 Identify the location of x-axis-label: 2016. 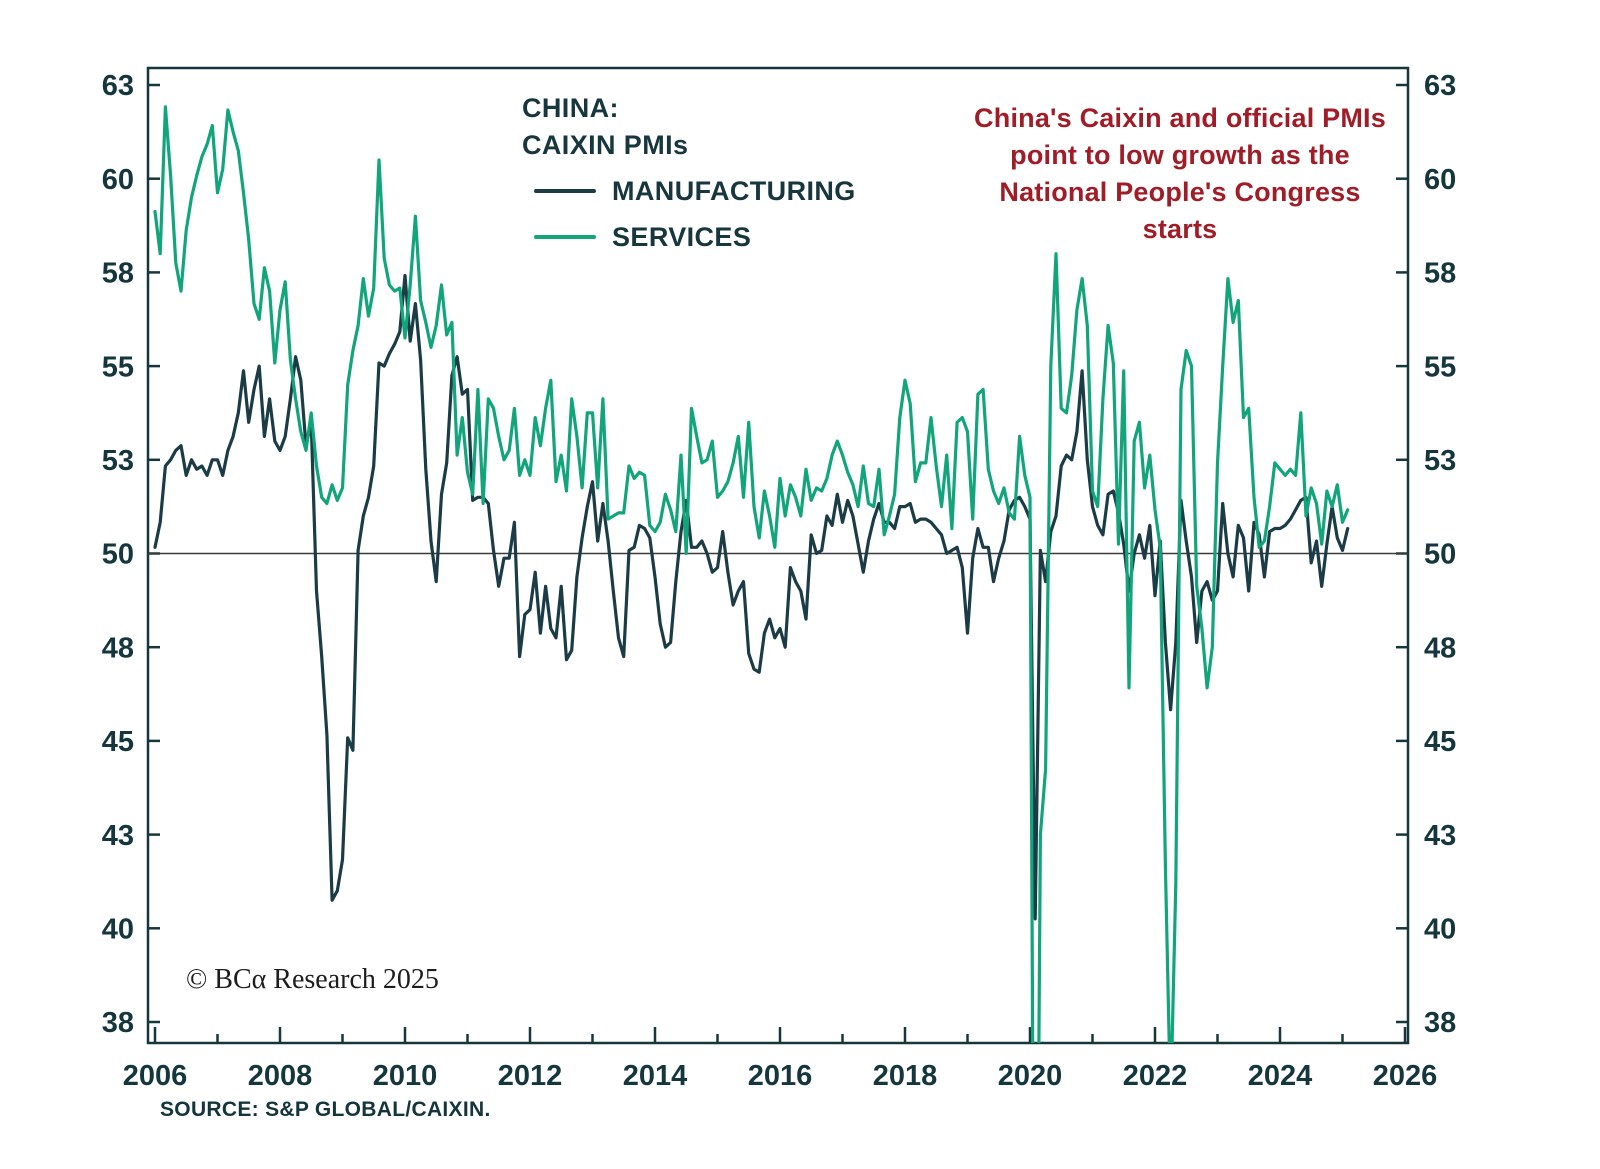
(780, 1076).